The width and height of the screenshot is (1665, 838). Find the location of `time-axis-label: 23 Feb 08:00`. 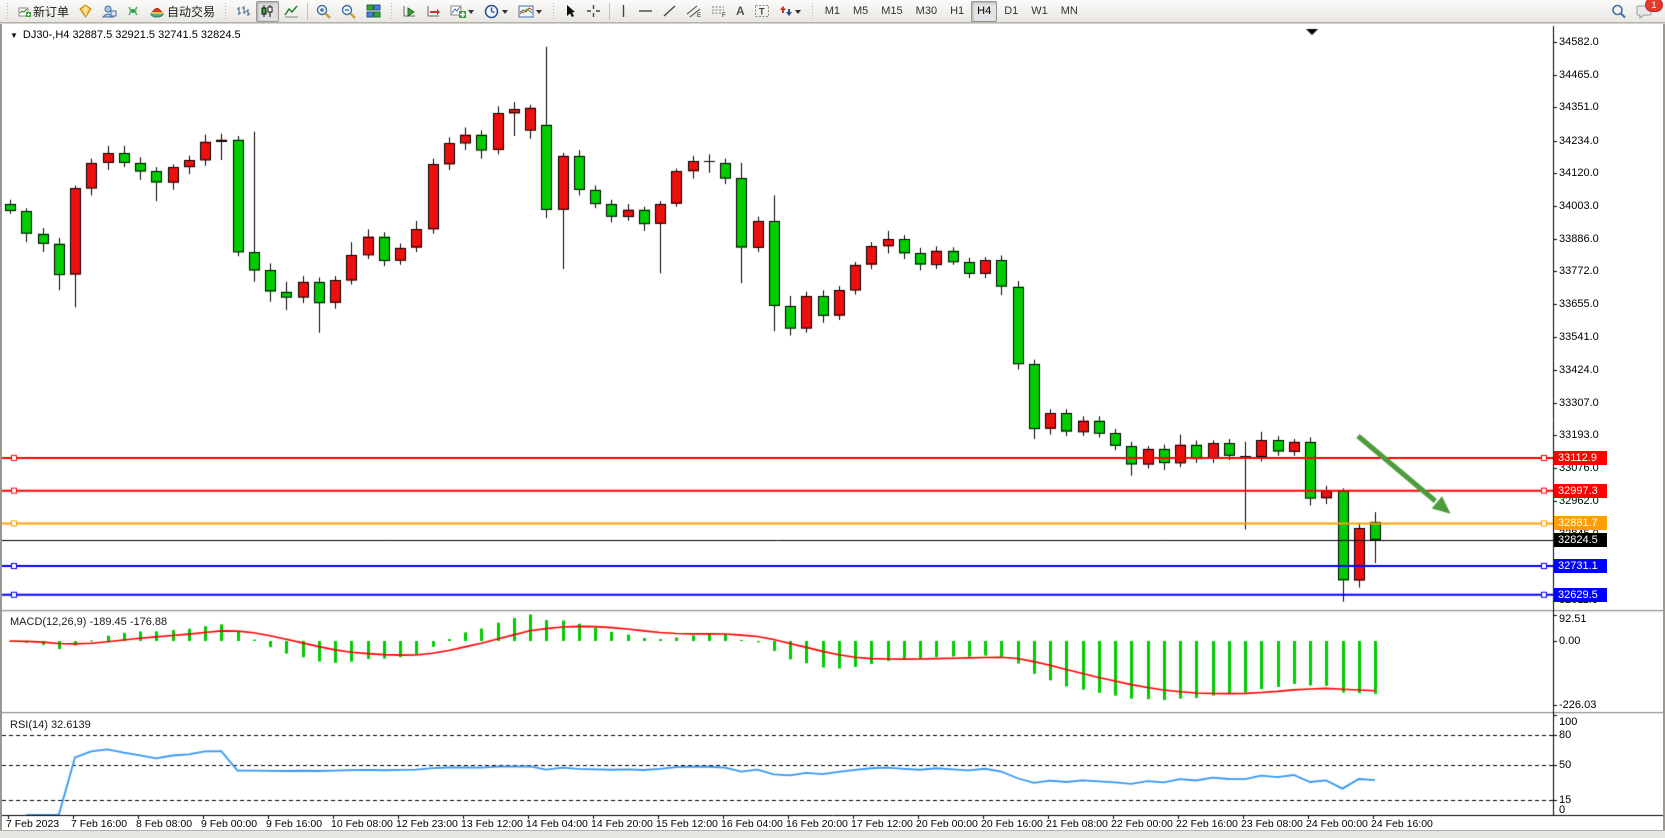

time-axis-label: 23 Feb 08:00 is located at coordinates (1272, 824).